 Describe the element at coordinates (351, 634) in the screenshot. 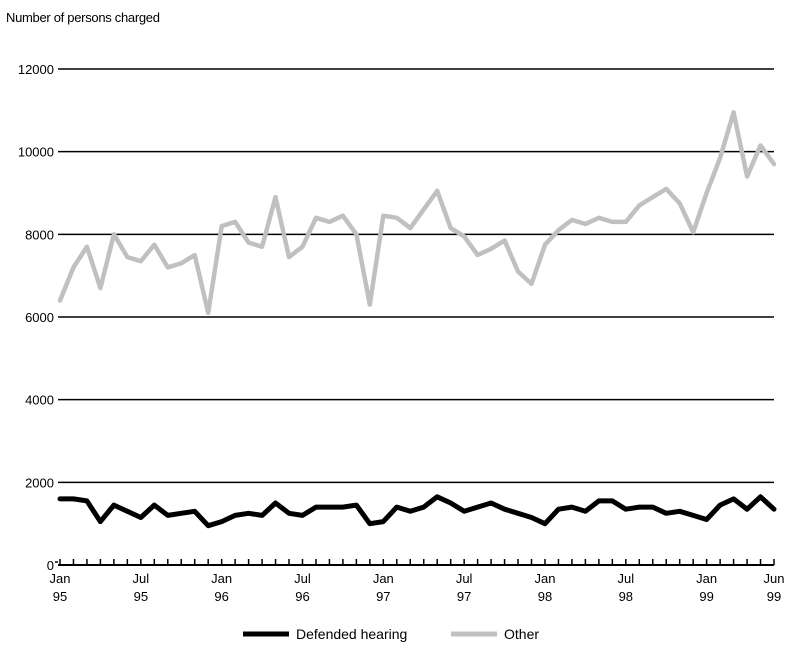

I see `legend-label-defended-hearing: Defended hearing` at that location.